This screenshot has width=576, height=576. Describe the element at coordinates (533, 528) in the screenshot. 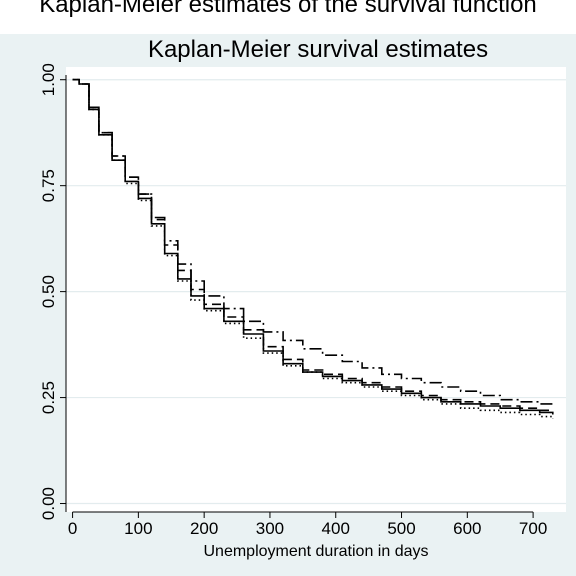

I see `x-tick-label: 700` at that location.